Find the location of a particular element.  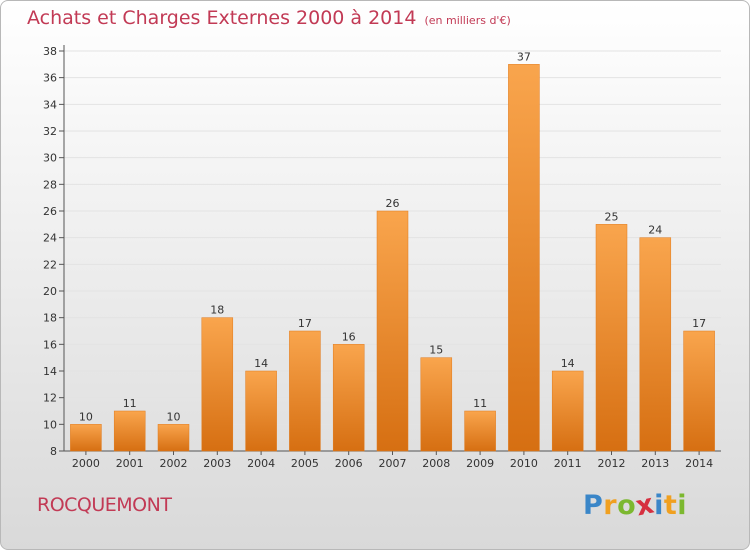

data-label: 24 is located at coordinates (655, 230).